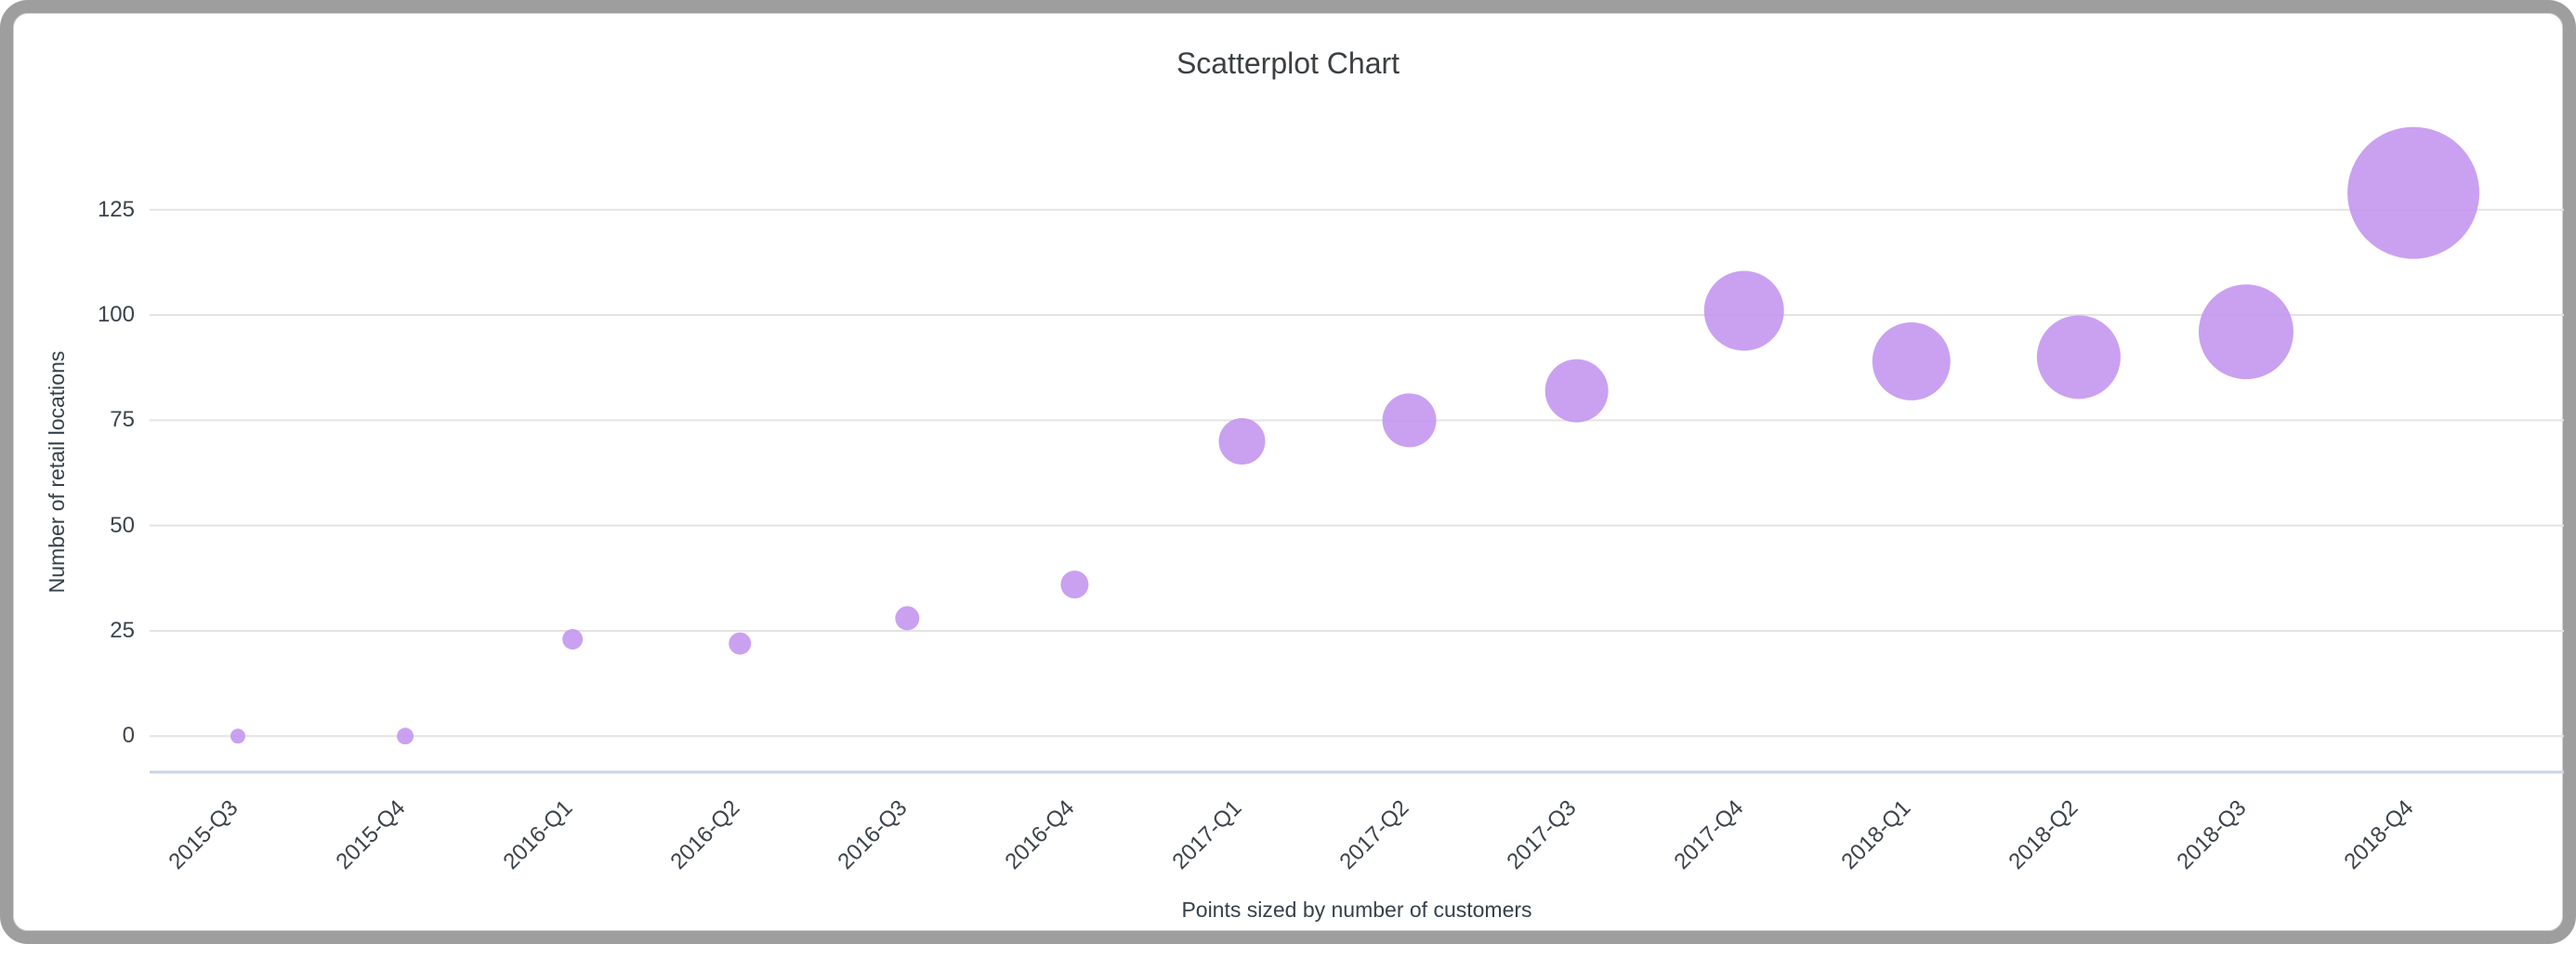  I want to click on y-tick-label: 50, so click(122, 525).